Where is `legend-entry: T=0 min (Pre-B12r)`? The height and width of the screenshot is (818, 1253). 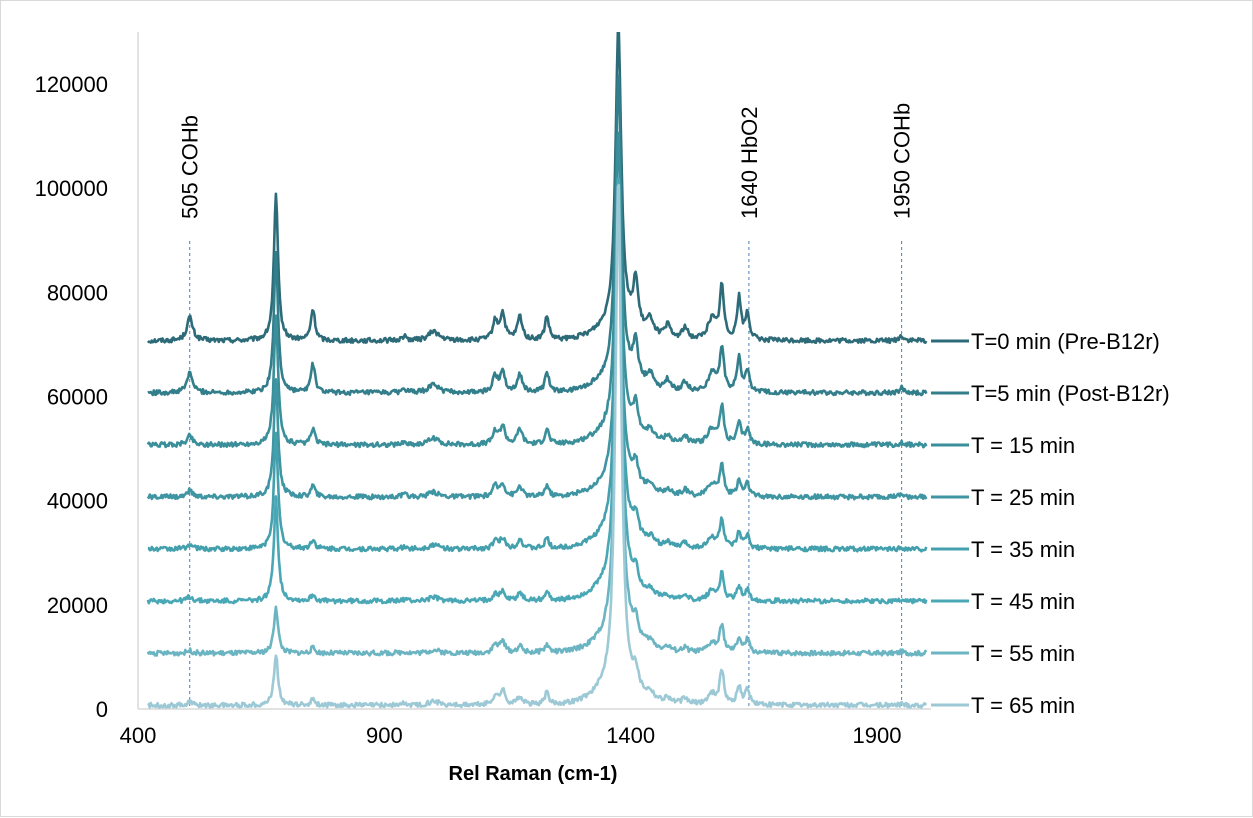 legend-entry: T=0 min (Pre-B12r) is located at coordinates (1065, 341).